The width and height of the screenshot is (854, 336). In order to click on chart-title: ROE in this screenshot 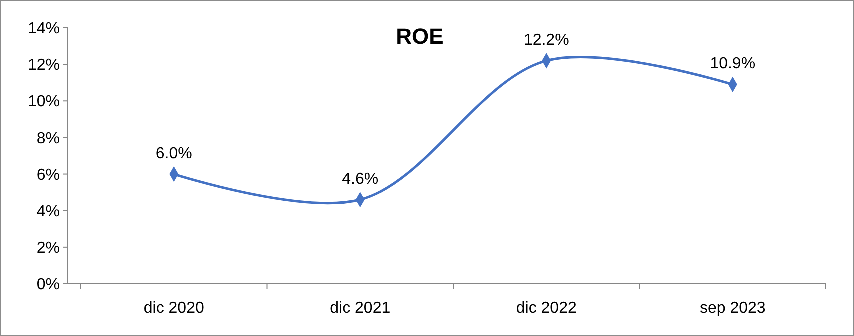, I will do `click(420, 36)`.